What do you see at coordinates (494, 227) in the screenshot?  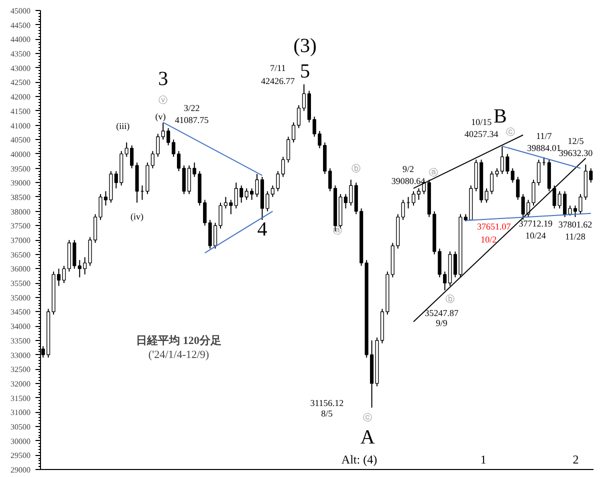 I see `annotation: 37651.07` at bounding box center [494, 227].